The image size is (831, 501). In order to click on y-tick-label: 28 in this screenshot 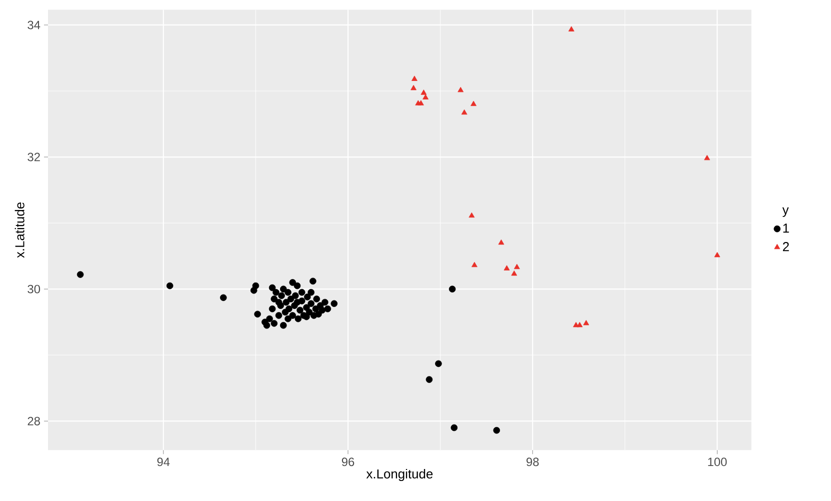, I will do `click(34, 421)`.